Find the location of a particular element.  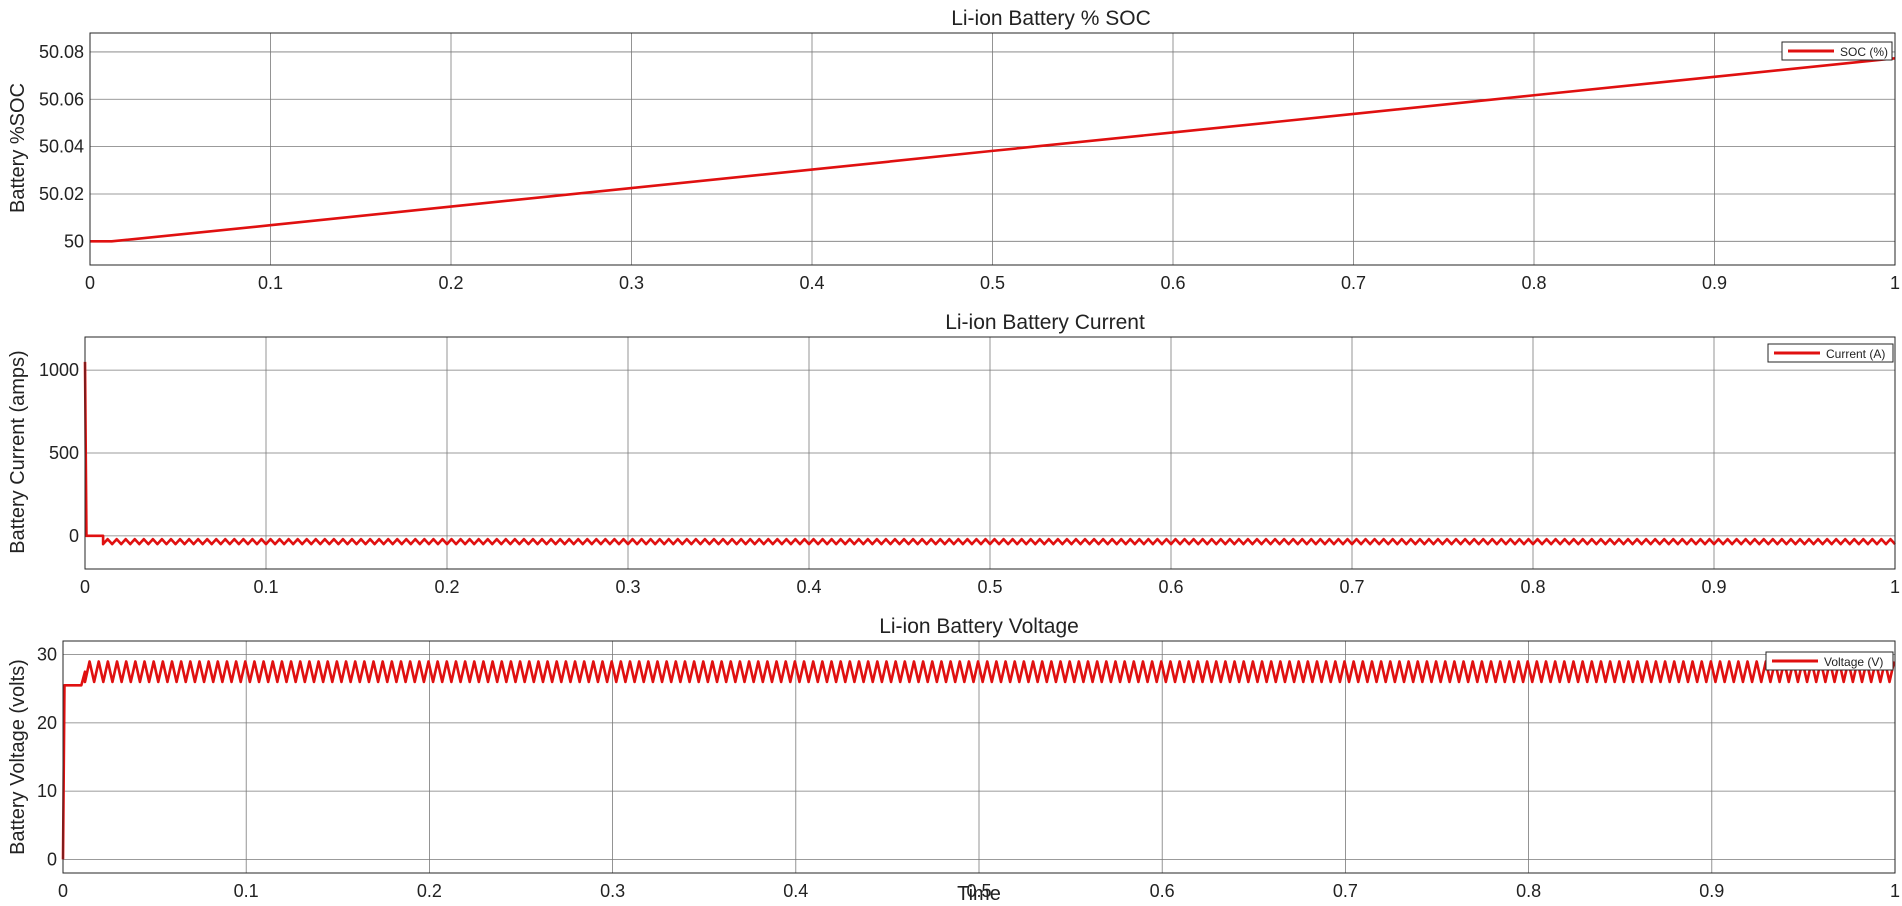

legend: Voltage (V) is located at coordinates (1829, 661).